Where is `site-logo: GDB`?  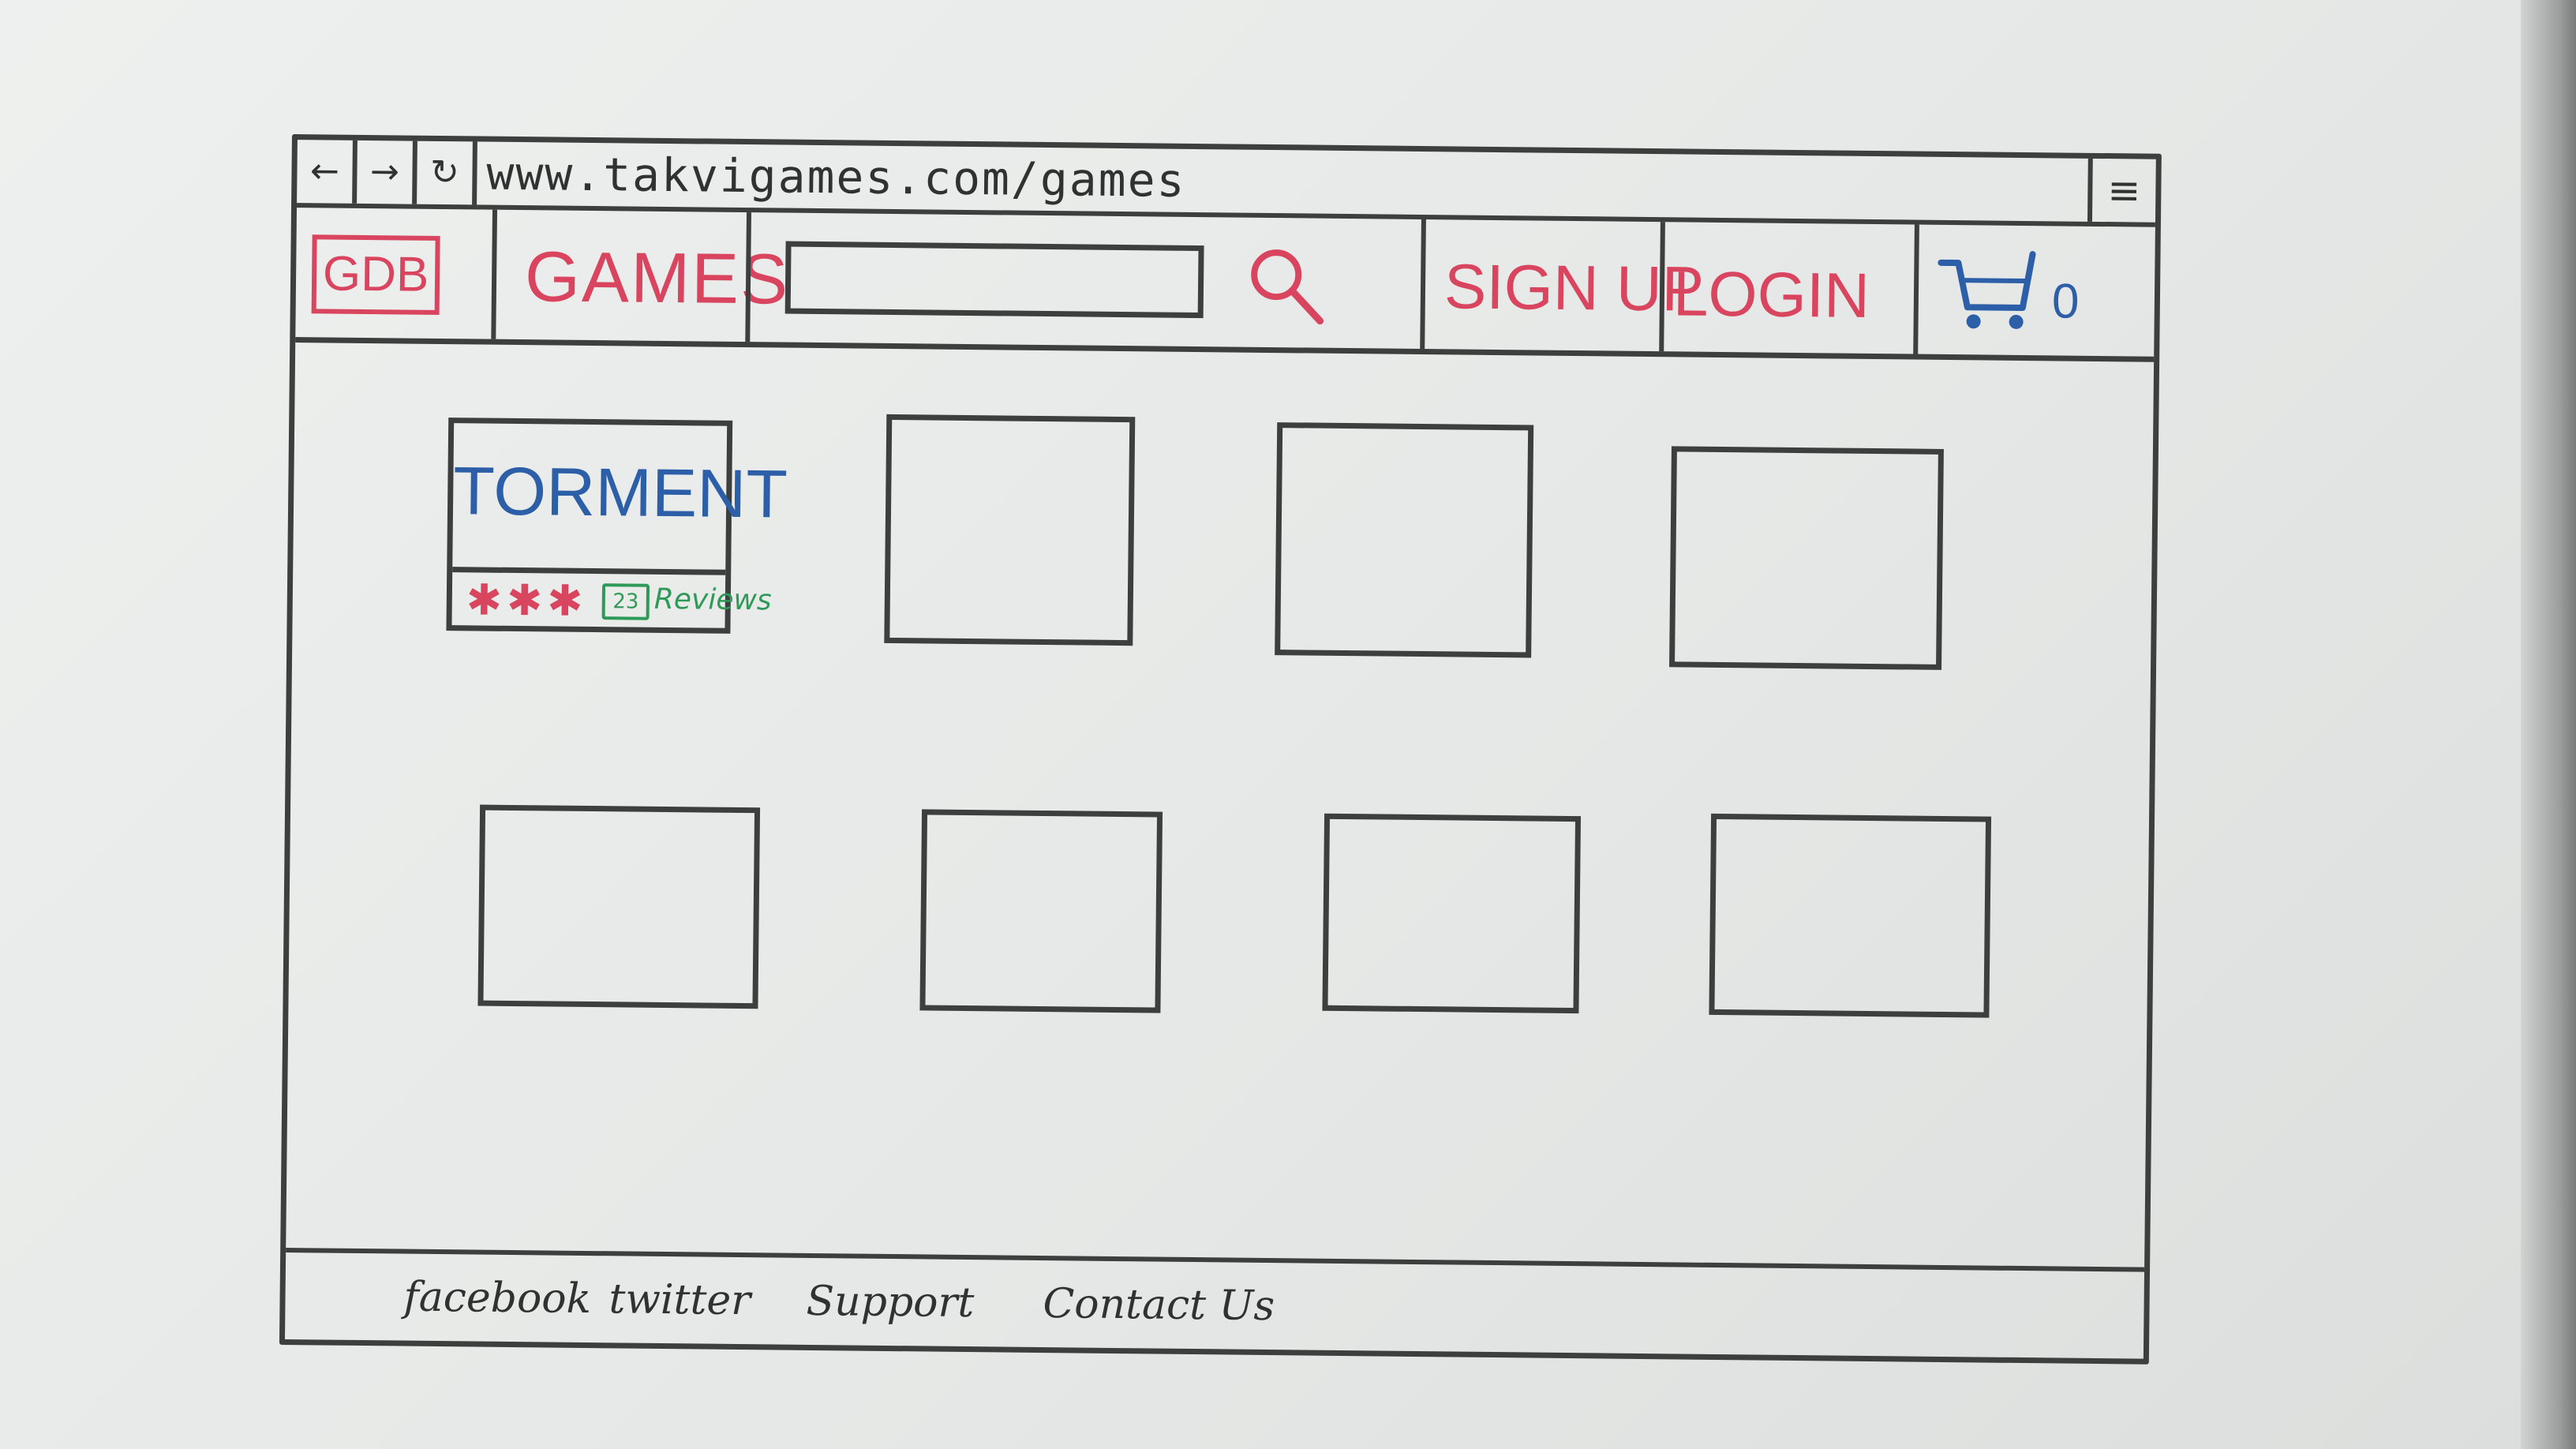 site-logo: GDB is located at coordinates (375, 274).